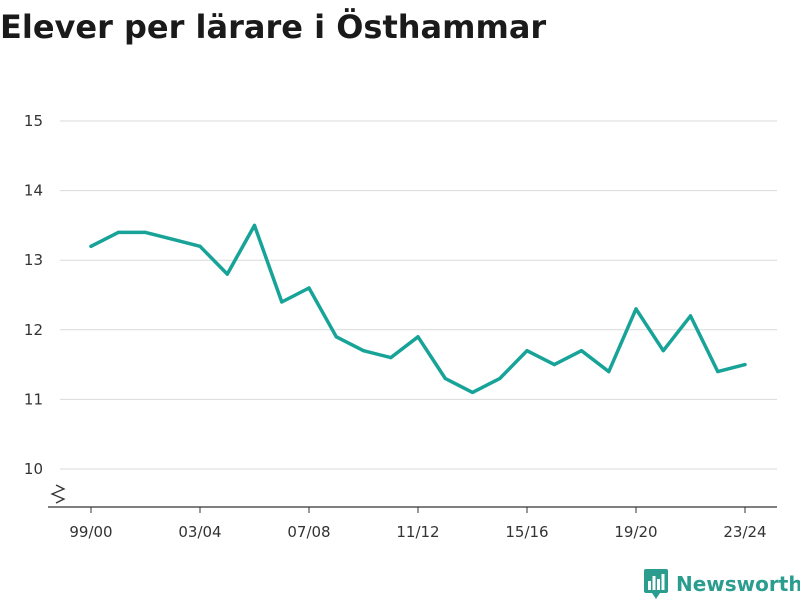 Image resolution: width=800 pixels, height=600 pixels. I want to click on x-tick-label: 07/08, so click(308, 532).